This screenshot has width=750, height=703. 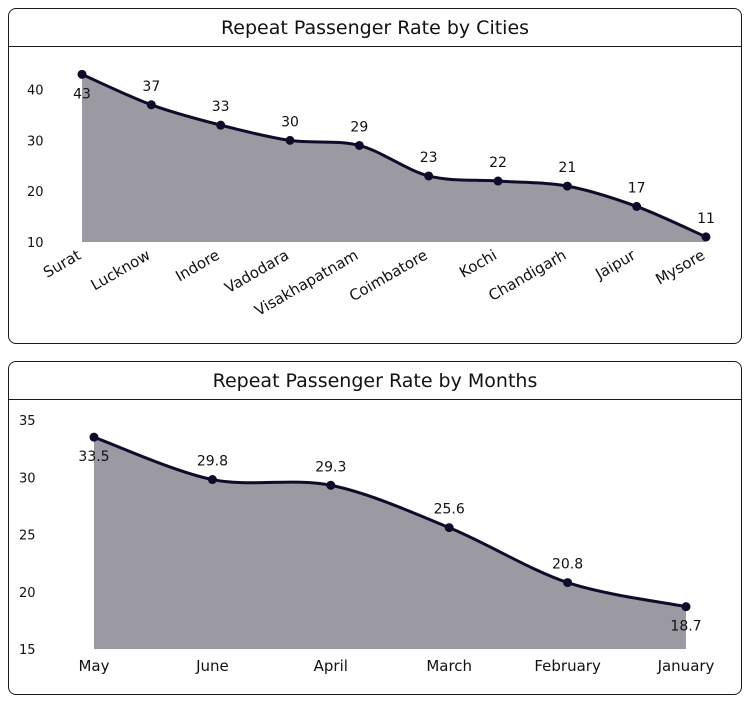 What do you see at coordinates (27, 650) in the screenshot?
I see `y-tick-label: 15` at bounding box center [27, 650].